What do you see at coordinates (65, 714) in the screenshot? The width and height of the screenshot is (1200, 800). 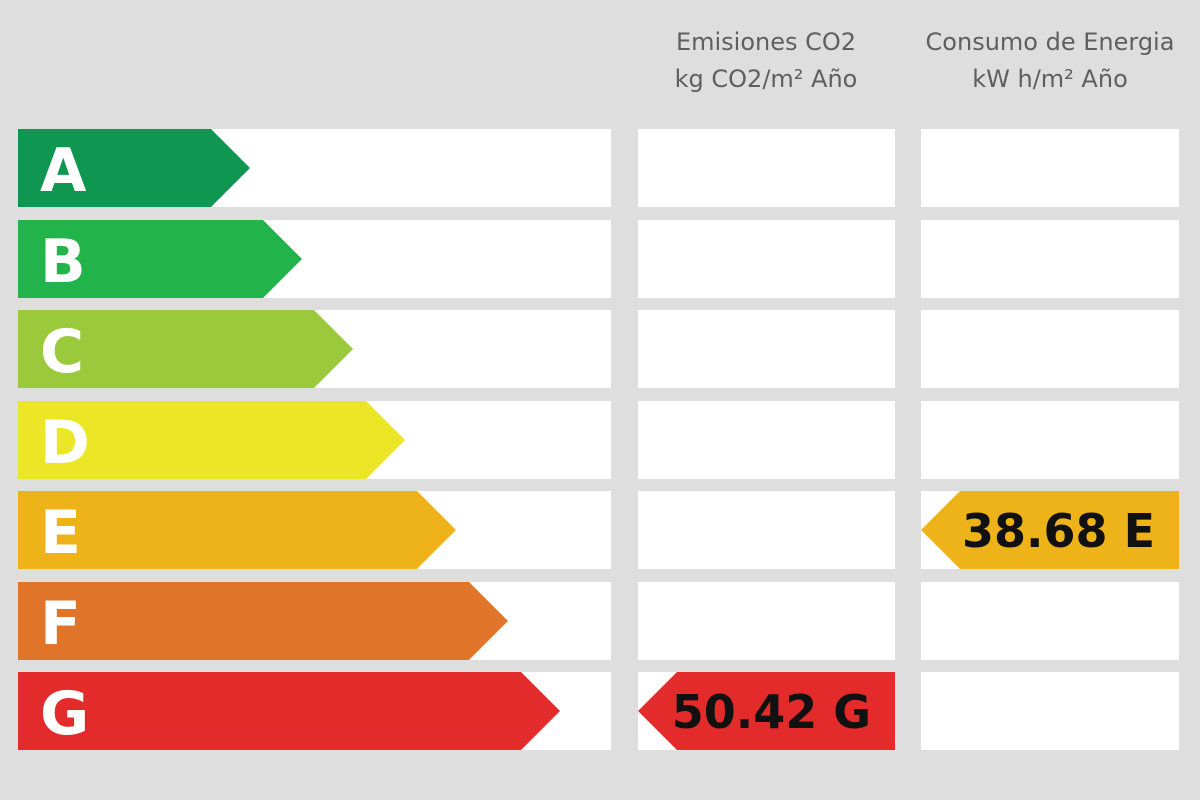 I see `grade-letter: G` at bounding box center [65, 714].